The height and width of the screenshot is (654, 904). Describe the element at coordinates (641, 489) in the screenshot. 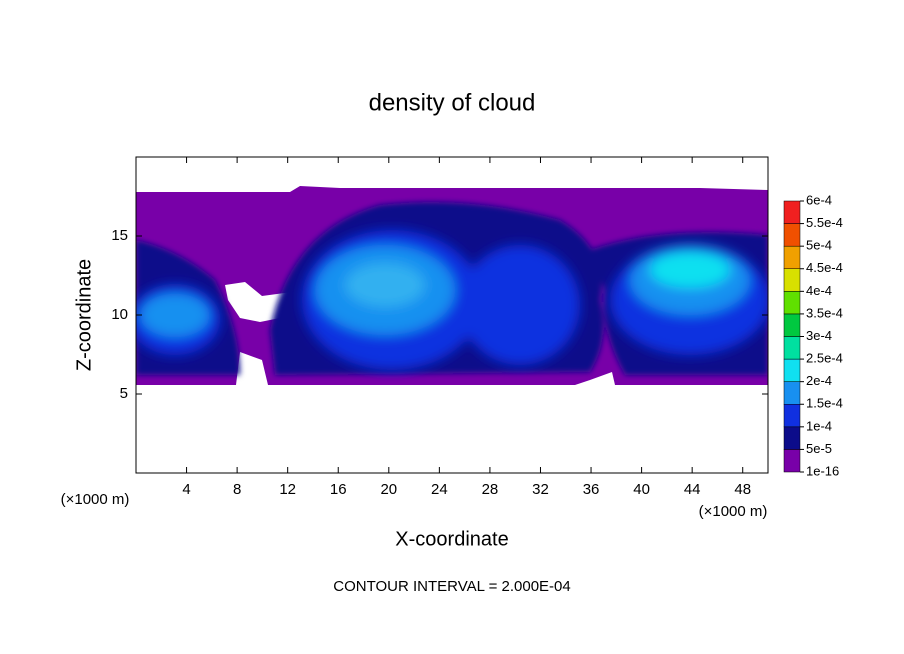

I see `x-tick-label: 40` at that location.